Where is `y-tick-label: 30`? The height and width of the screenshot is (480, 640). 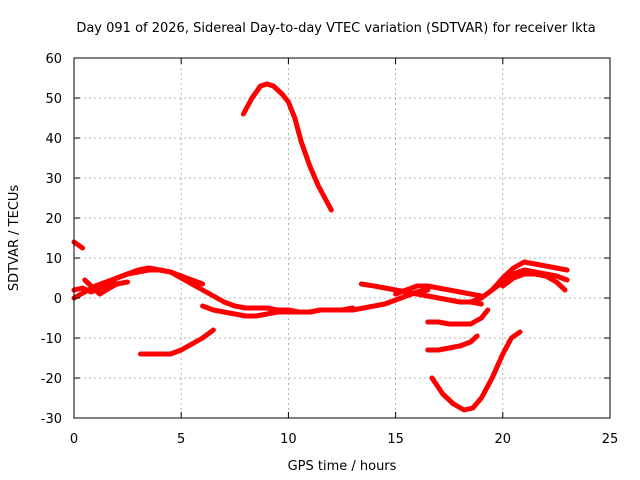
y-tick-label: 30 is located at coordinates (53, 179).